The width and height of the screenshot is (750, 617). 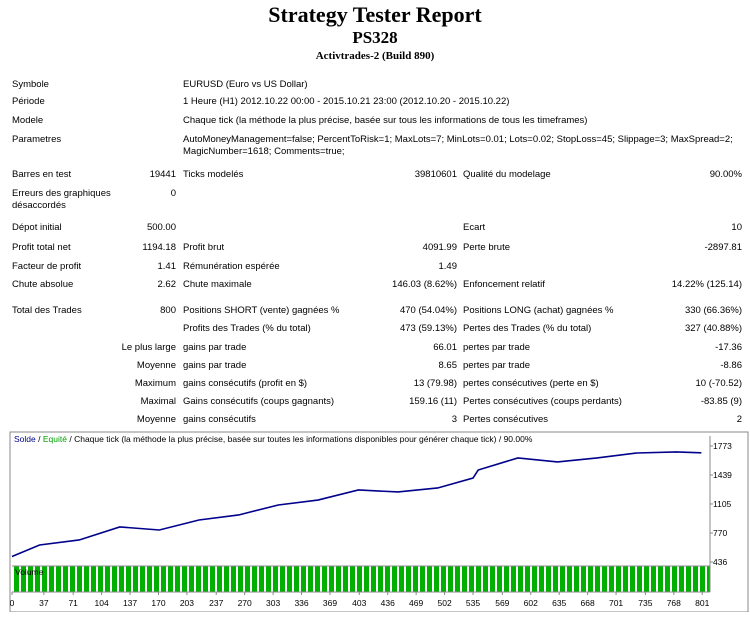 I want to click on y-tick-label: 1105, so click(x=722, y=504).